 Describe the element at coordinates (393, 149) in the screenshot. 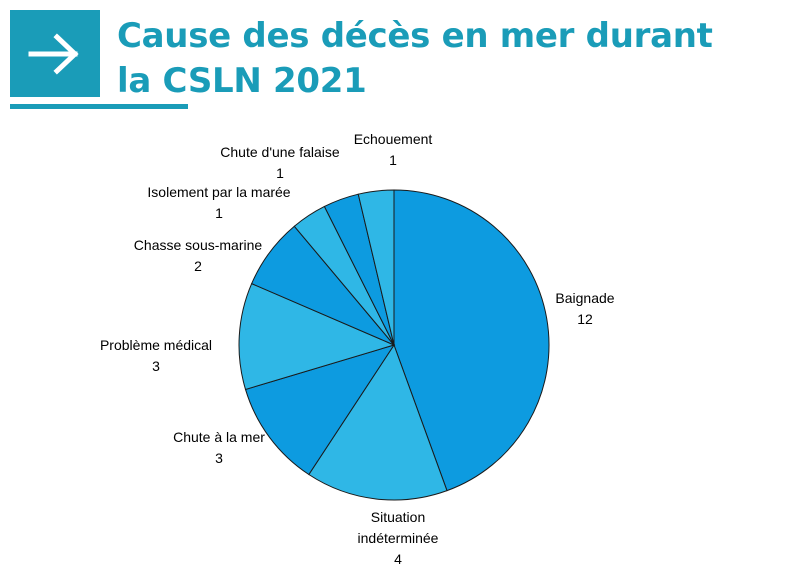

I see `slice-label-echouement: Echouement 1` at that location.